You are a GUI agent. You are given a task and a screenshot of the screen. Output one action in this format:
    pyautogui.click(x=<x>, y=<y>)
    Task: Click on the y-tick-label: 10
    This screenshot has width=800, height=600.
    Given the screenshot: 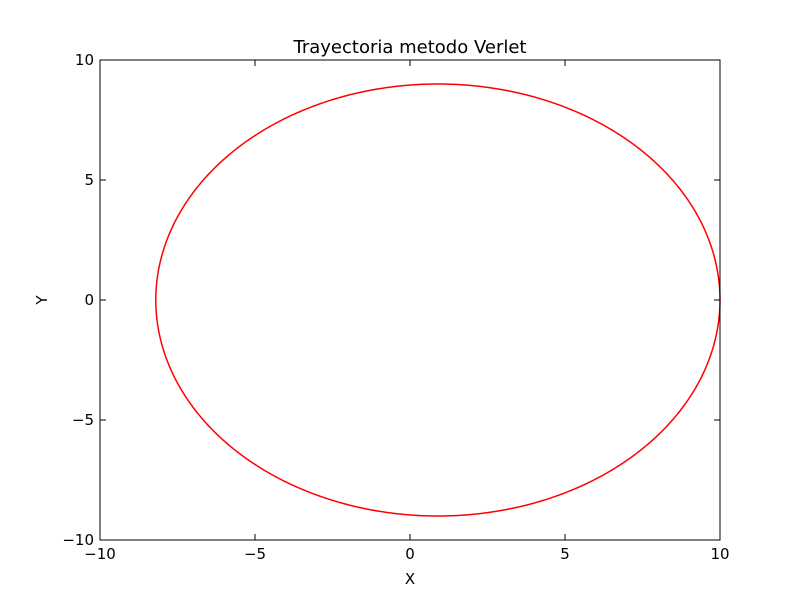 What is the action you would take?
    pyautogui.click(x=84, y=60)
    